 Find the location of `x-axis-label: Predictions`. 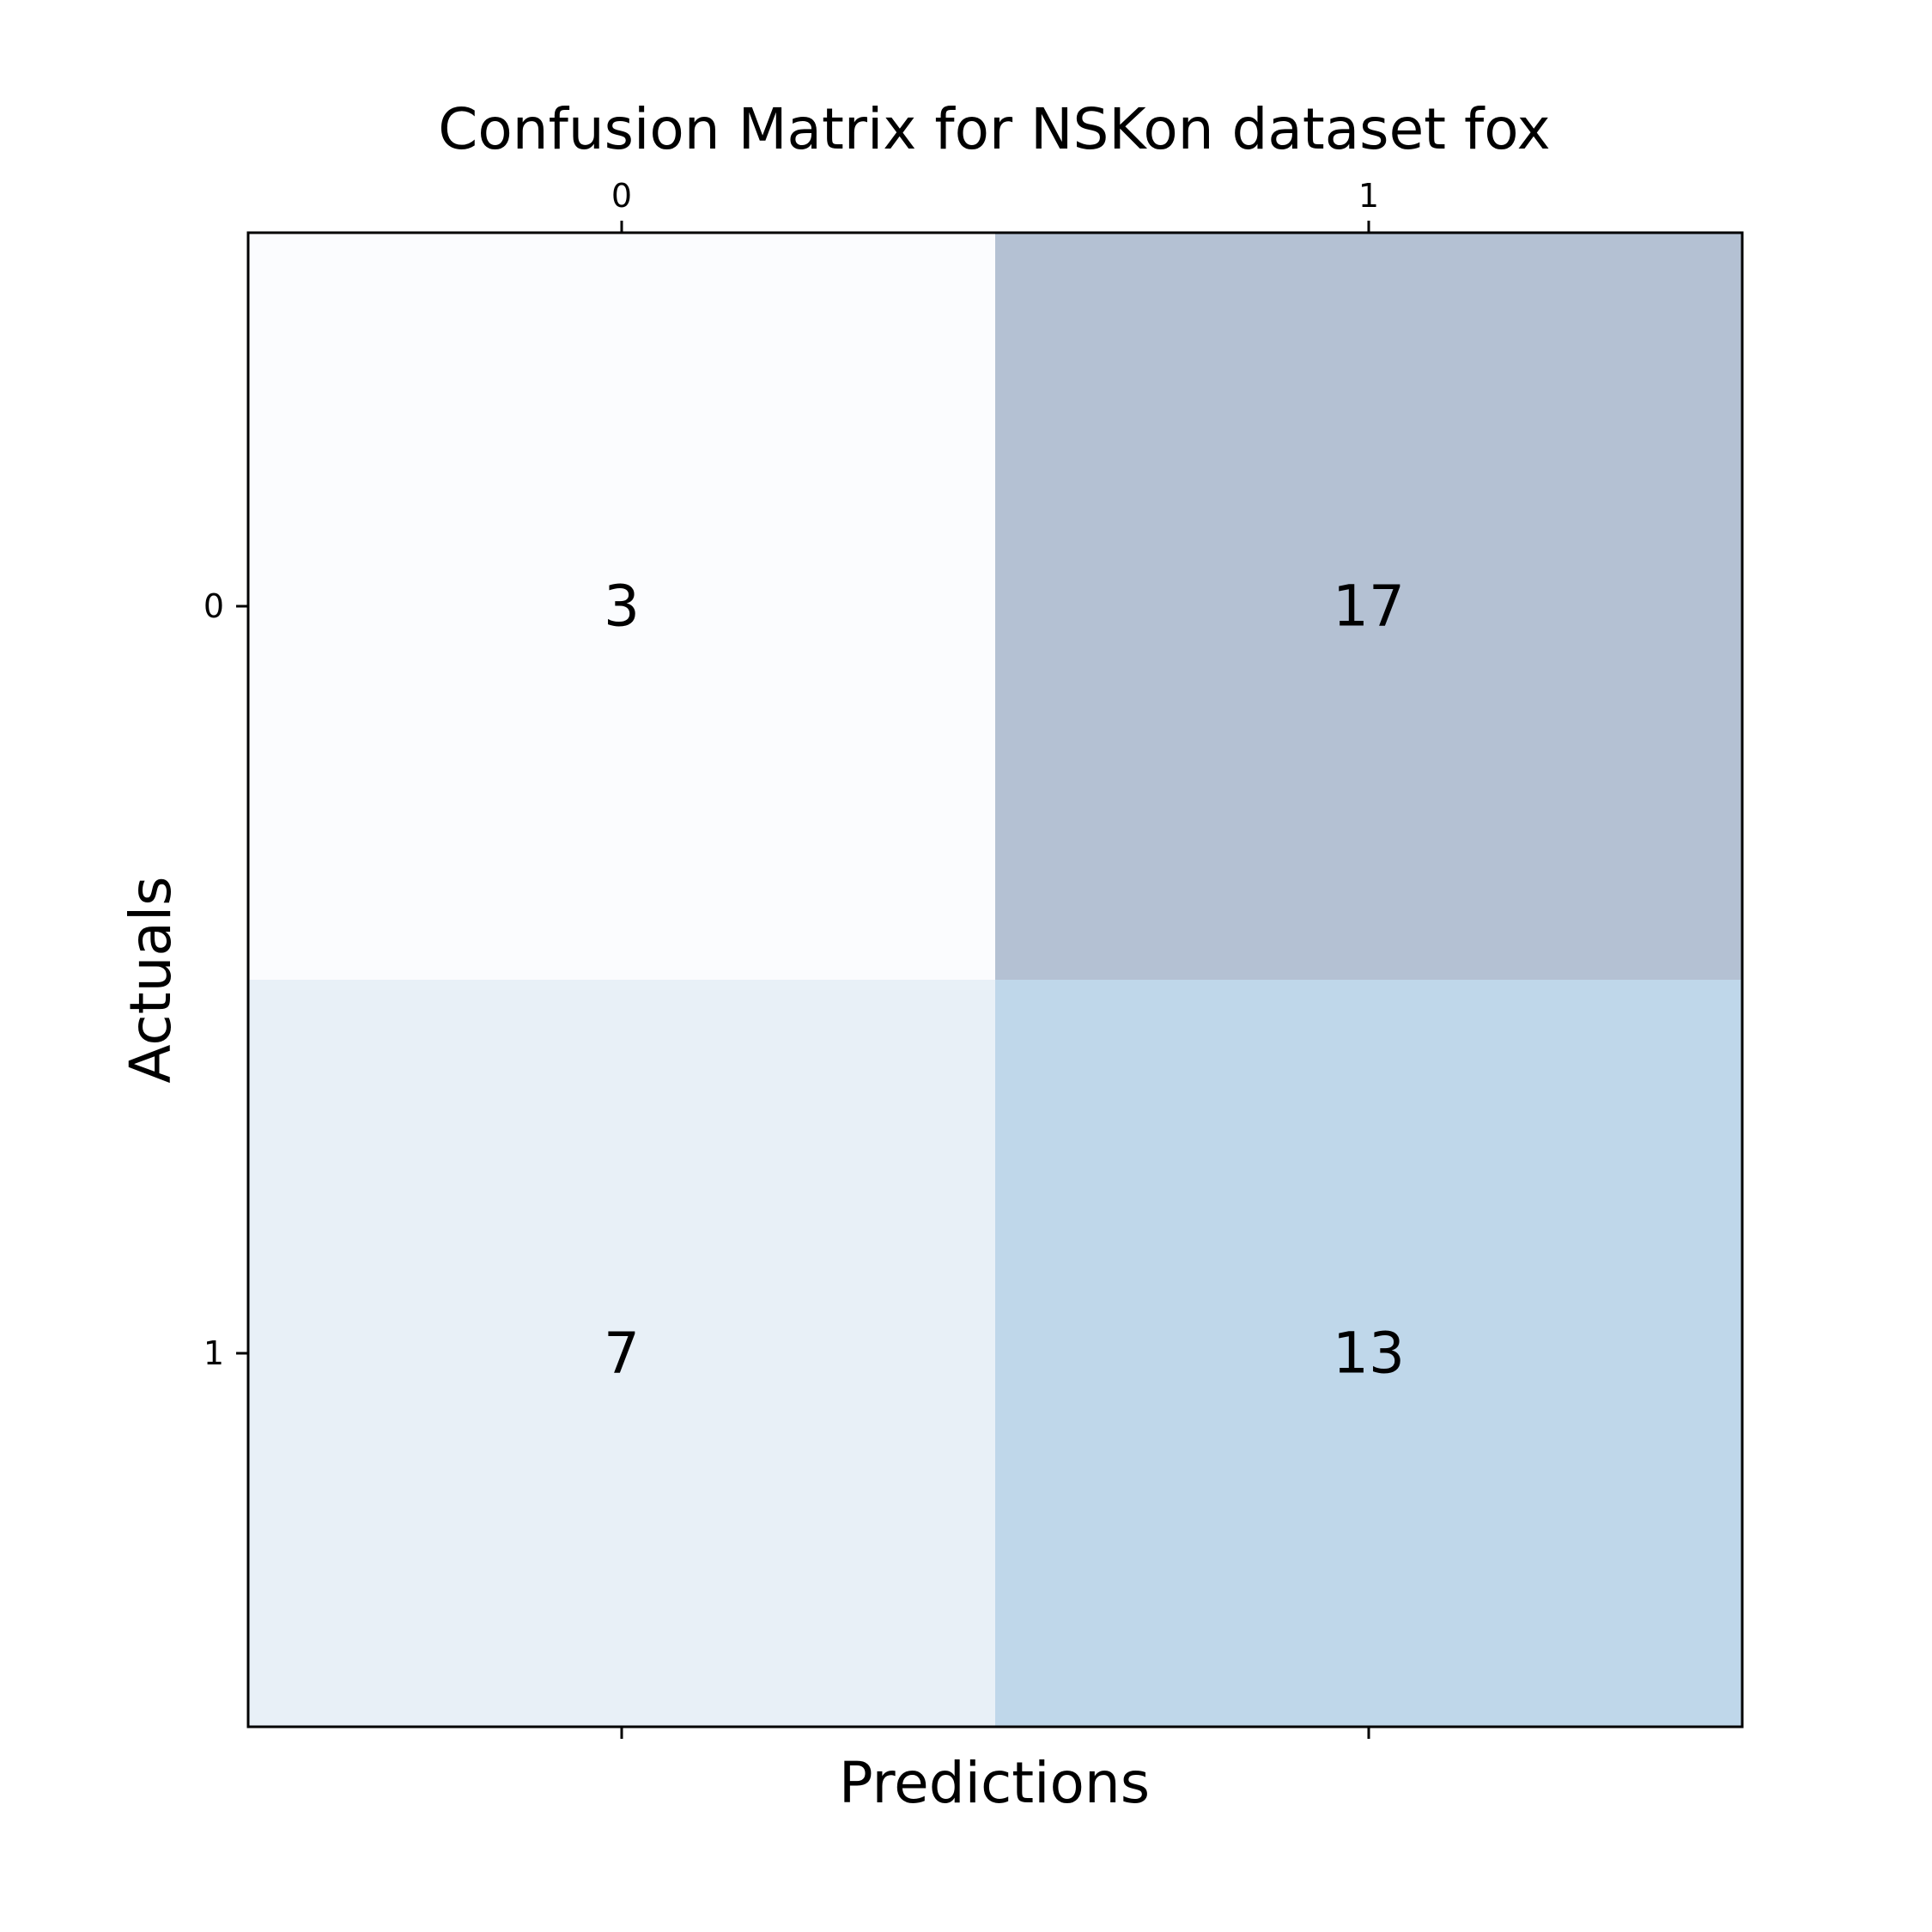

x-axis-label: Predictions is located at coordinates (995, 1783).